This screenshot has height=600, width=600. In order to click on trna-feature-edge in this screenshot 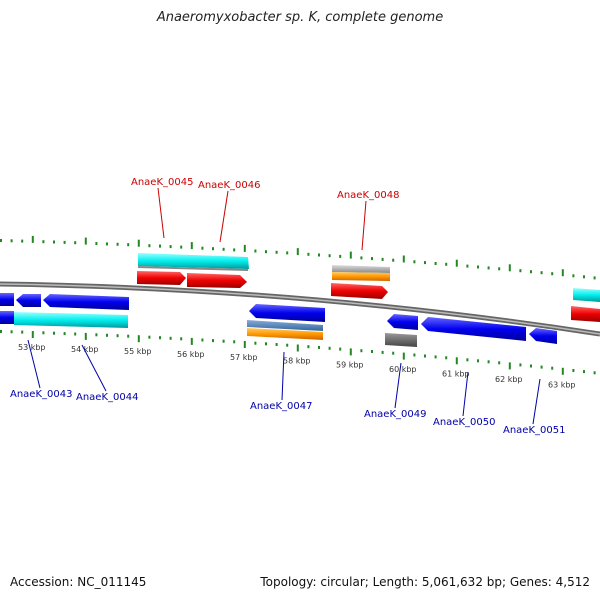, I will do `click(586, 295)`.